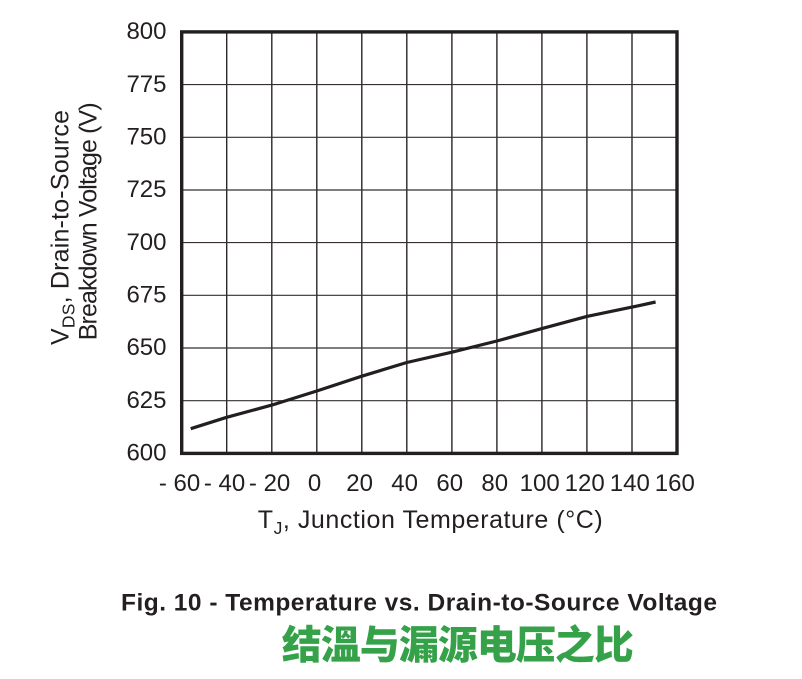 The width and height of the screenshot is (802, 679). I want to click on svg-text: 650, so click(146, 347).